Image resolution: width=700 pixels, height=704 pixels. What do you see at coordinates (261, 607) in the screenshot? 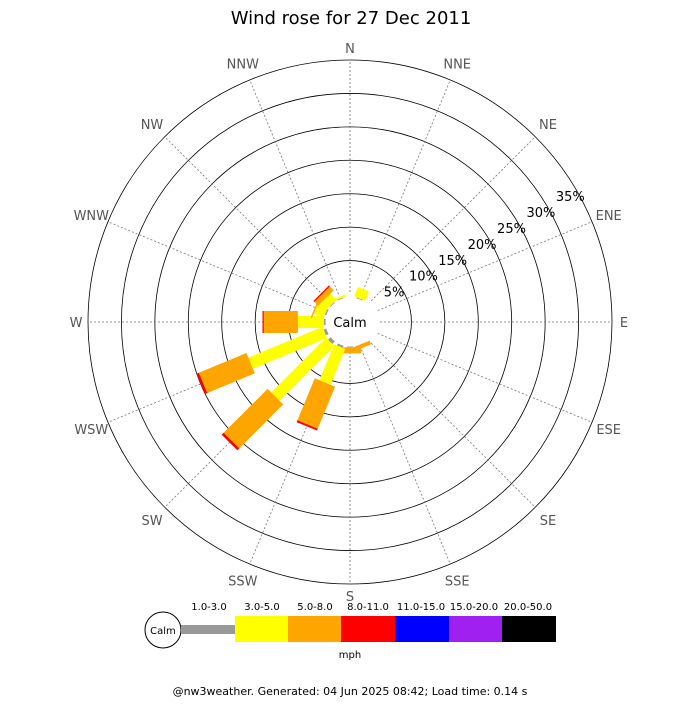
I see `legend-label-bin-2: 3.0-5.0` at bounding box center [261, 607].